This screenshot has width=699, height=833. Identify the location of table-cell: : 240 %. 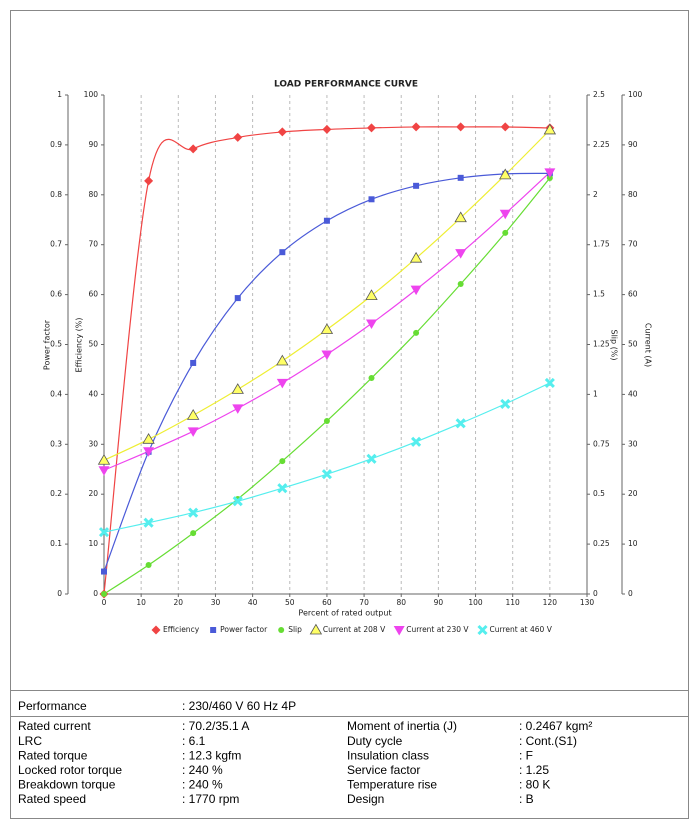
(202, 770).